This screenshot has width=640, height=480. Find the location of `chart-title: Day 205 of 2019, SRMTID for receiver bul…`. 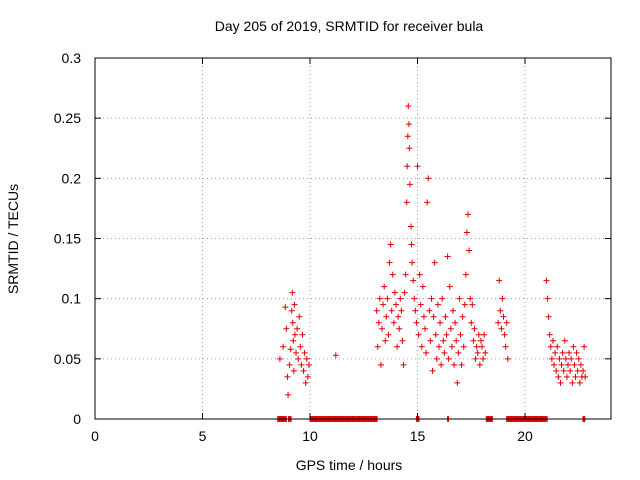

chart-title: Day 205 of 2019, SRMTID for receiver bul… is located at coordinates (349, 26).